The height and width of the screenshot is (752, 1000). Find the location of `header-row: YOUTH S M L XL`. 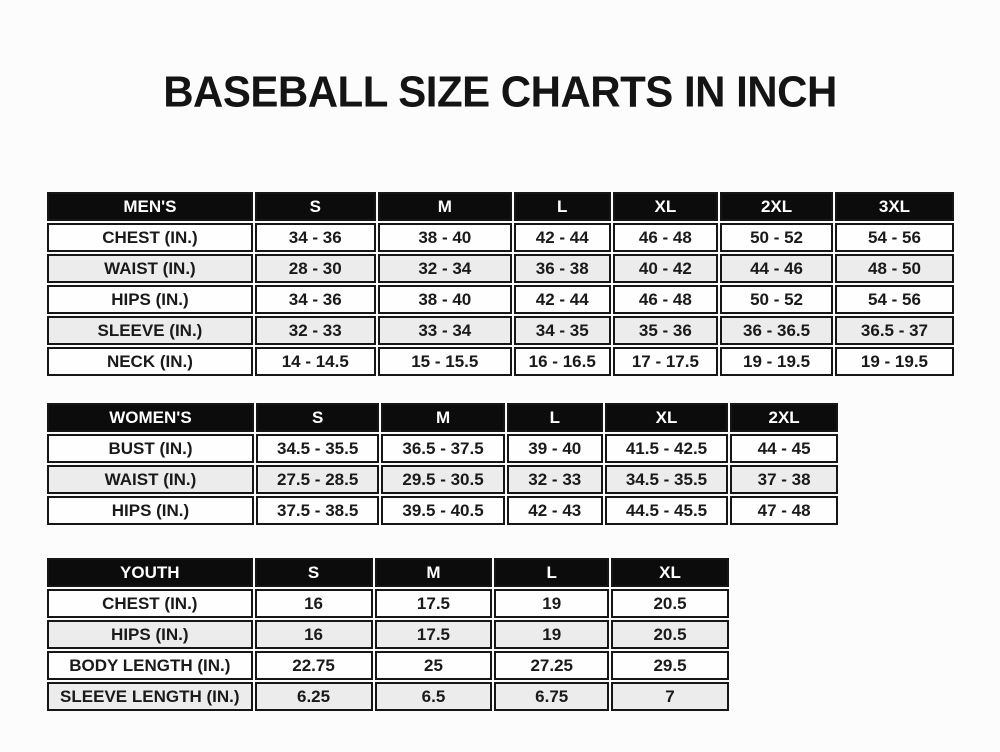

header-row: YOUTH S M L XL is located at coordinates (388, 572).